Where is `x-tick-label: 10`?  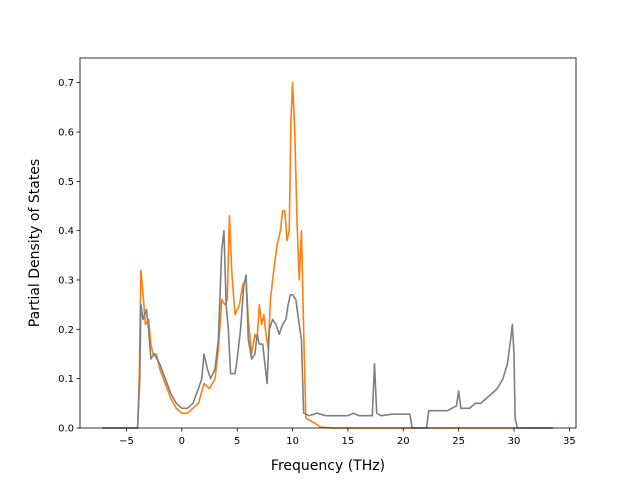 x-tick-label: 10 is located at coordinates (292, 441).